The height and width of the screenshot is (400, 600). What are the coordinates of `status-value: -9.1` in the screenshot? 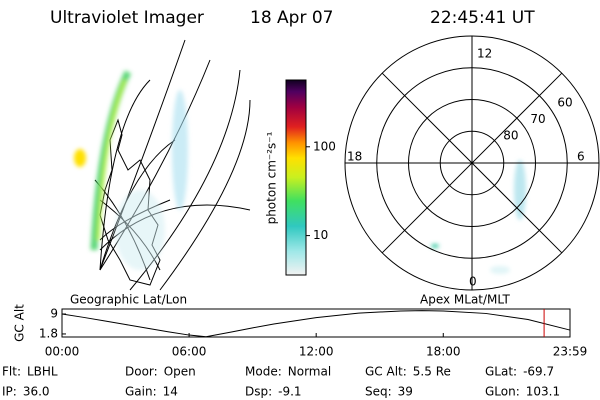 It's located at (289, 392).